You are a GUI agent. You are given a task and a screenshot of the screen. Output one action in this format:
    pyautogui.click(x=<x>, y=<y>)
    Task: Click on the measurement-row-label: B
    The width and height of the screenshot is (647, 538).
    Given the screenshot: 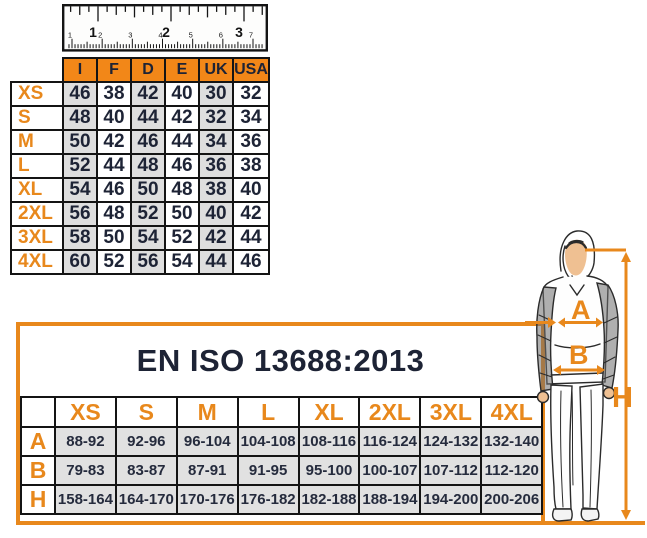 What is the action you would take?
    pyautogui.click(x=38, y=470)
    